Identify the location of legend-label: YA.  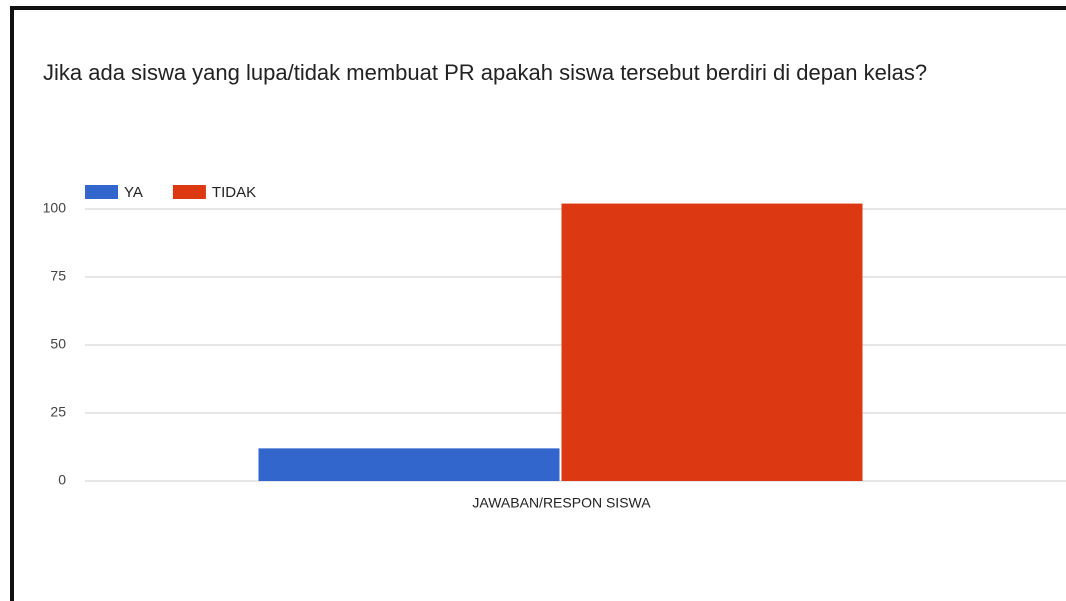
(133, 192).